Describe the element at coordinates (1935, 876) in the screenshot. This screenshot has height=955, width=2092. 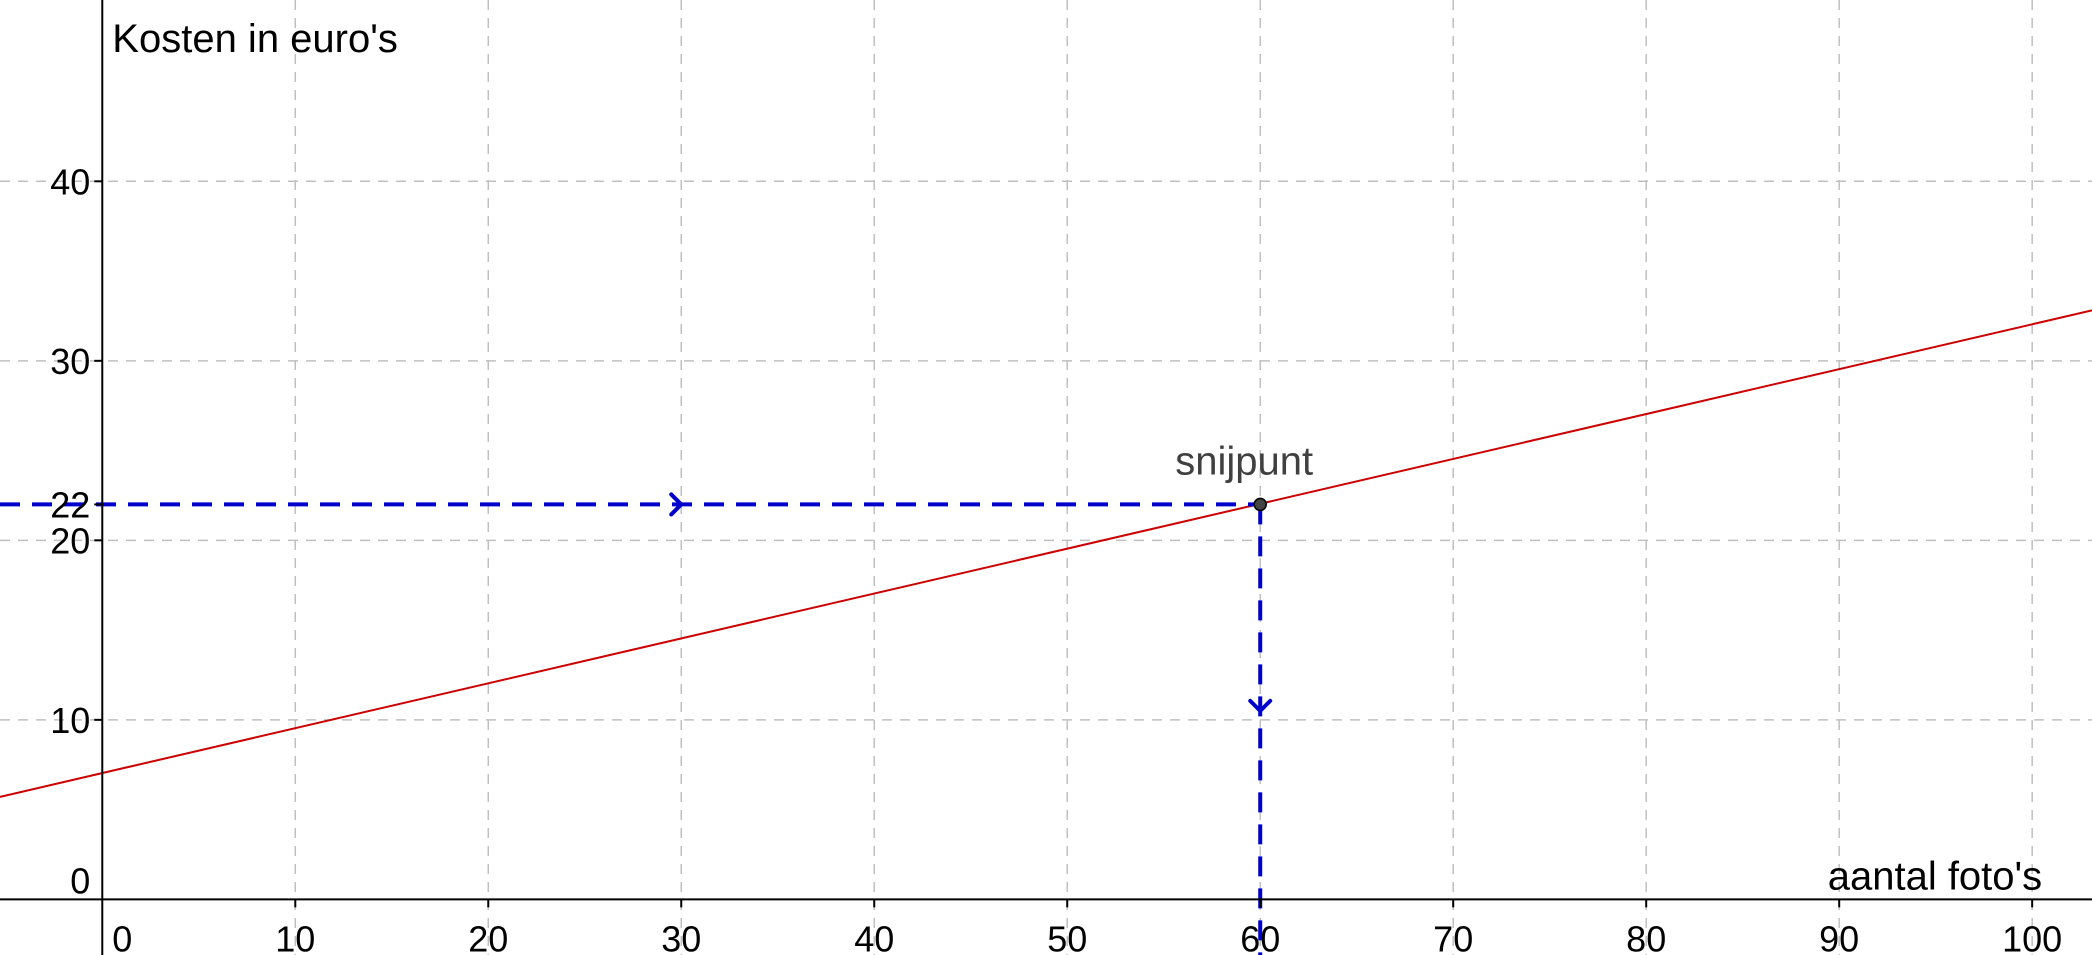
I see `x-axis-title: aantal foto's` at that location.